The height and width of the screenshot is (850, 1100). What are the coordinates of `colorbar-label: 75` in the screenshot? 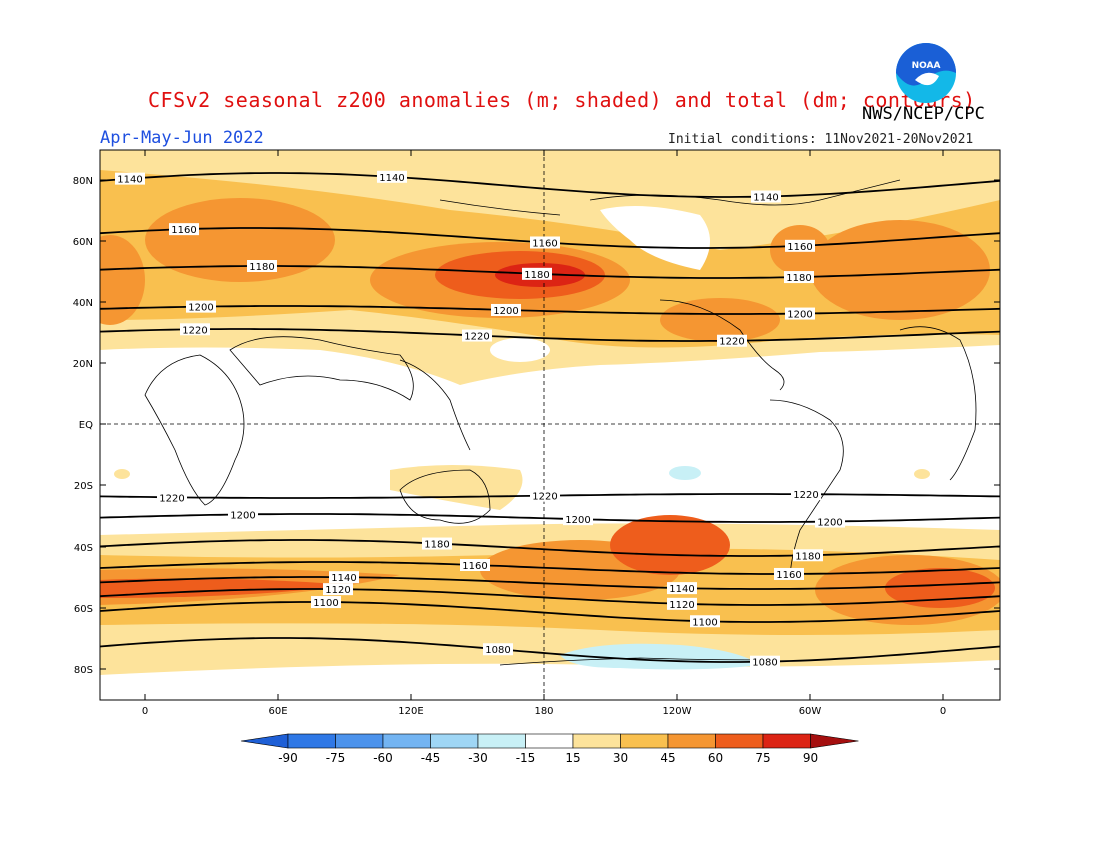 It's located at (762, 758).